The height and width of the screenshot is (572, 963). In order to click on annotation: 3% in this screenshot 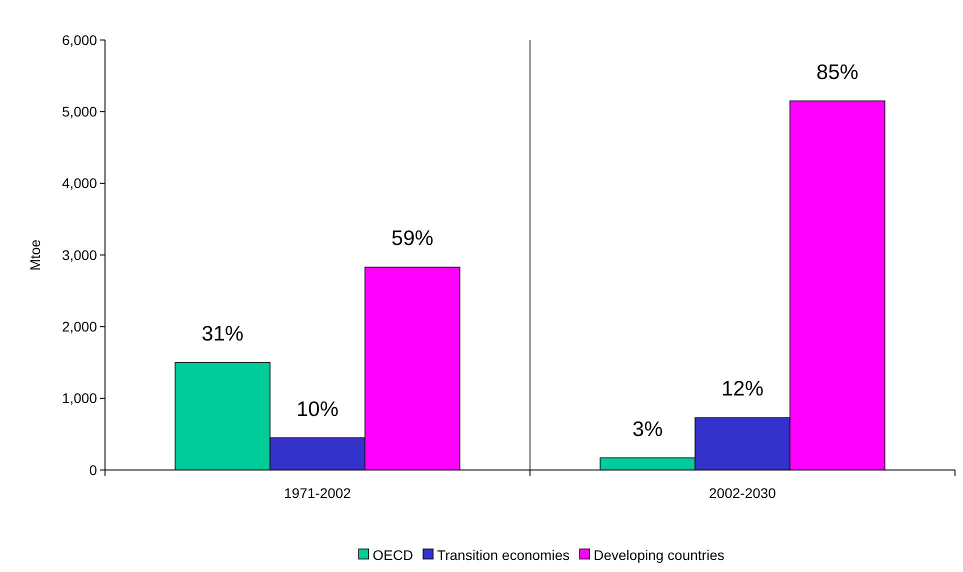, I will do `click(647, 429)`.